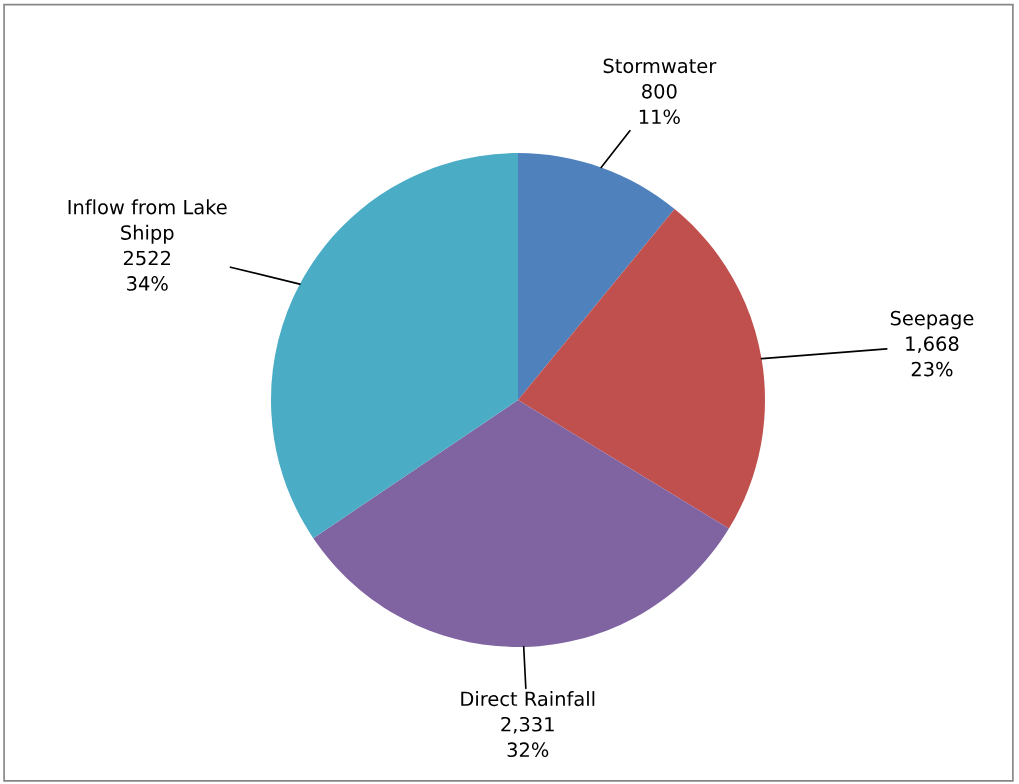 The width and height of the screenshot is (1019, 784). I want to click on slice-label: Stormwater, so click(660, 66).